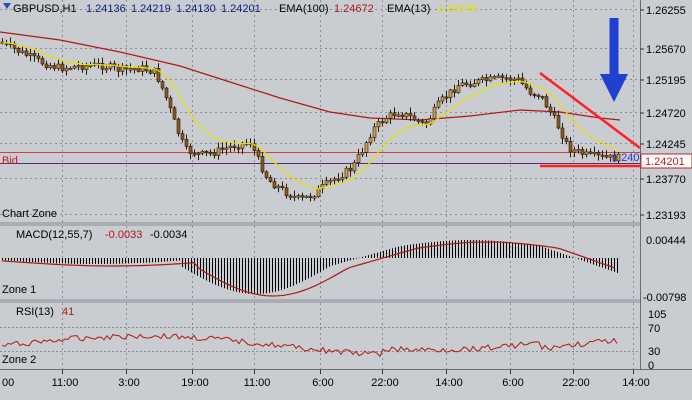  I want to click on bid-price-tag, so click(666, 161).